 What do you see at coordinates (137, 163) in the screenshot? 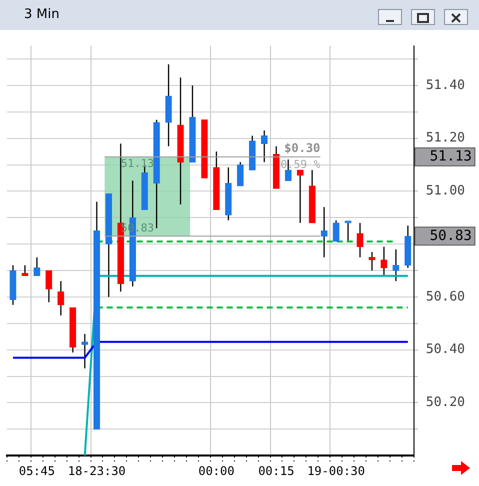
I see `ref-line-label: 51.13` at bounding box center [137, 163].